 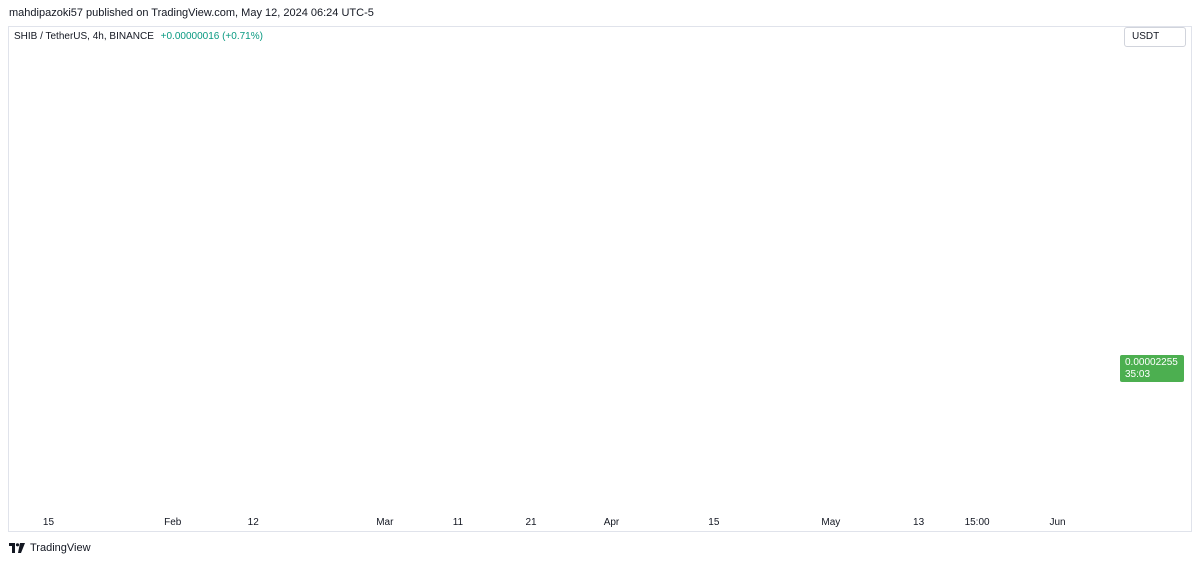 I want to click on last-price-tag: 0.00002255 35:03, so click(x=1152, y=368).